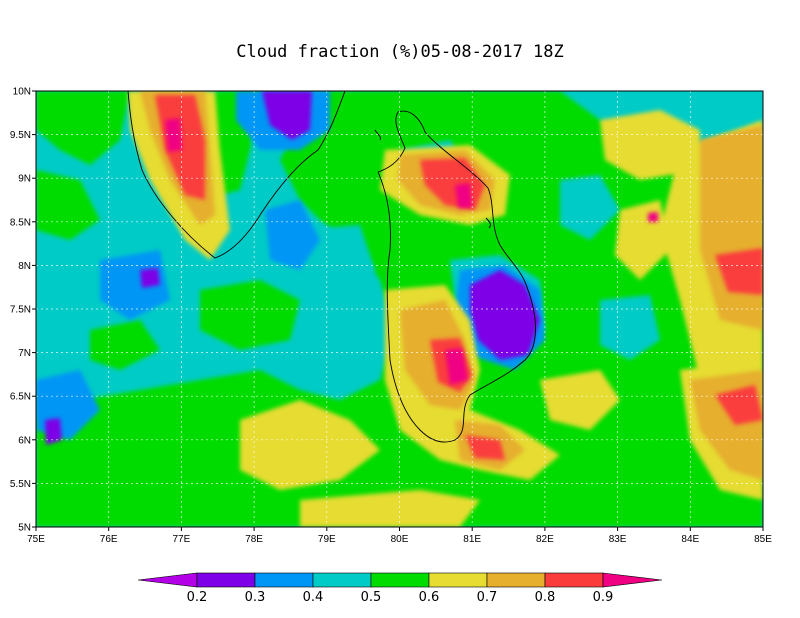  Describe the element at coordinates (24, 440) in the screenshot. I see `y-tick-label: 6N` at that location.